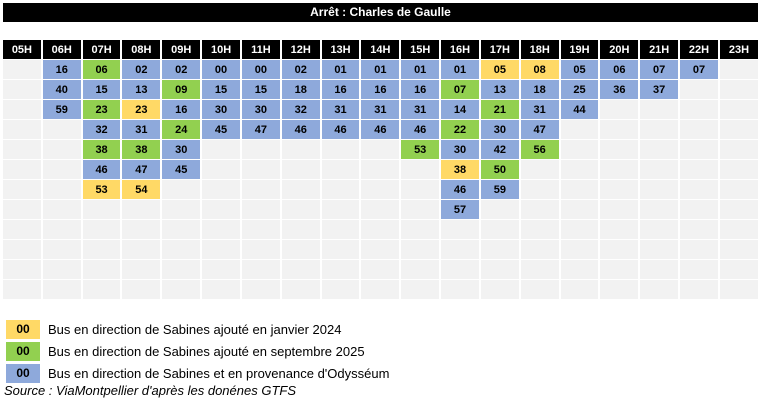  Describe the element at coordinates (499, 169) in the screenshot. I see `time-cell: 50` at that location.